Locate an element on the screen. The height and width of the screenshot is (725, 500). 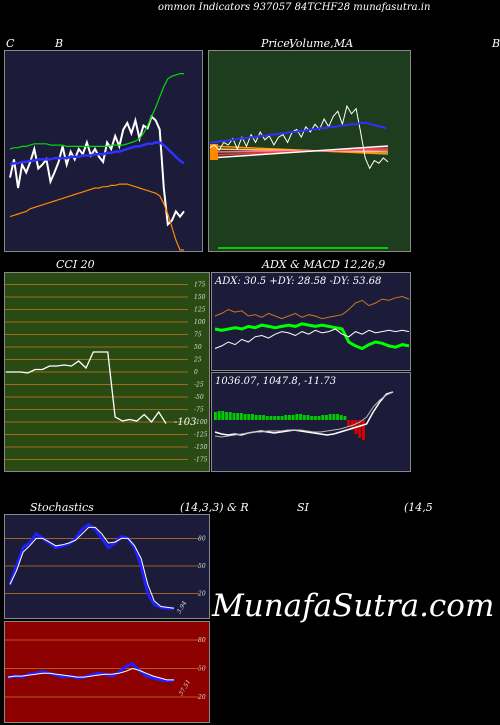
cci-tick-label: -100 is located at coordinates (201, 422).